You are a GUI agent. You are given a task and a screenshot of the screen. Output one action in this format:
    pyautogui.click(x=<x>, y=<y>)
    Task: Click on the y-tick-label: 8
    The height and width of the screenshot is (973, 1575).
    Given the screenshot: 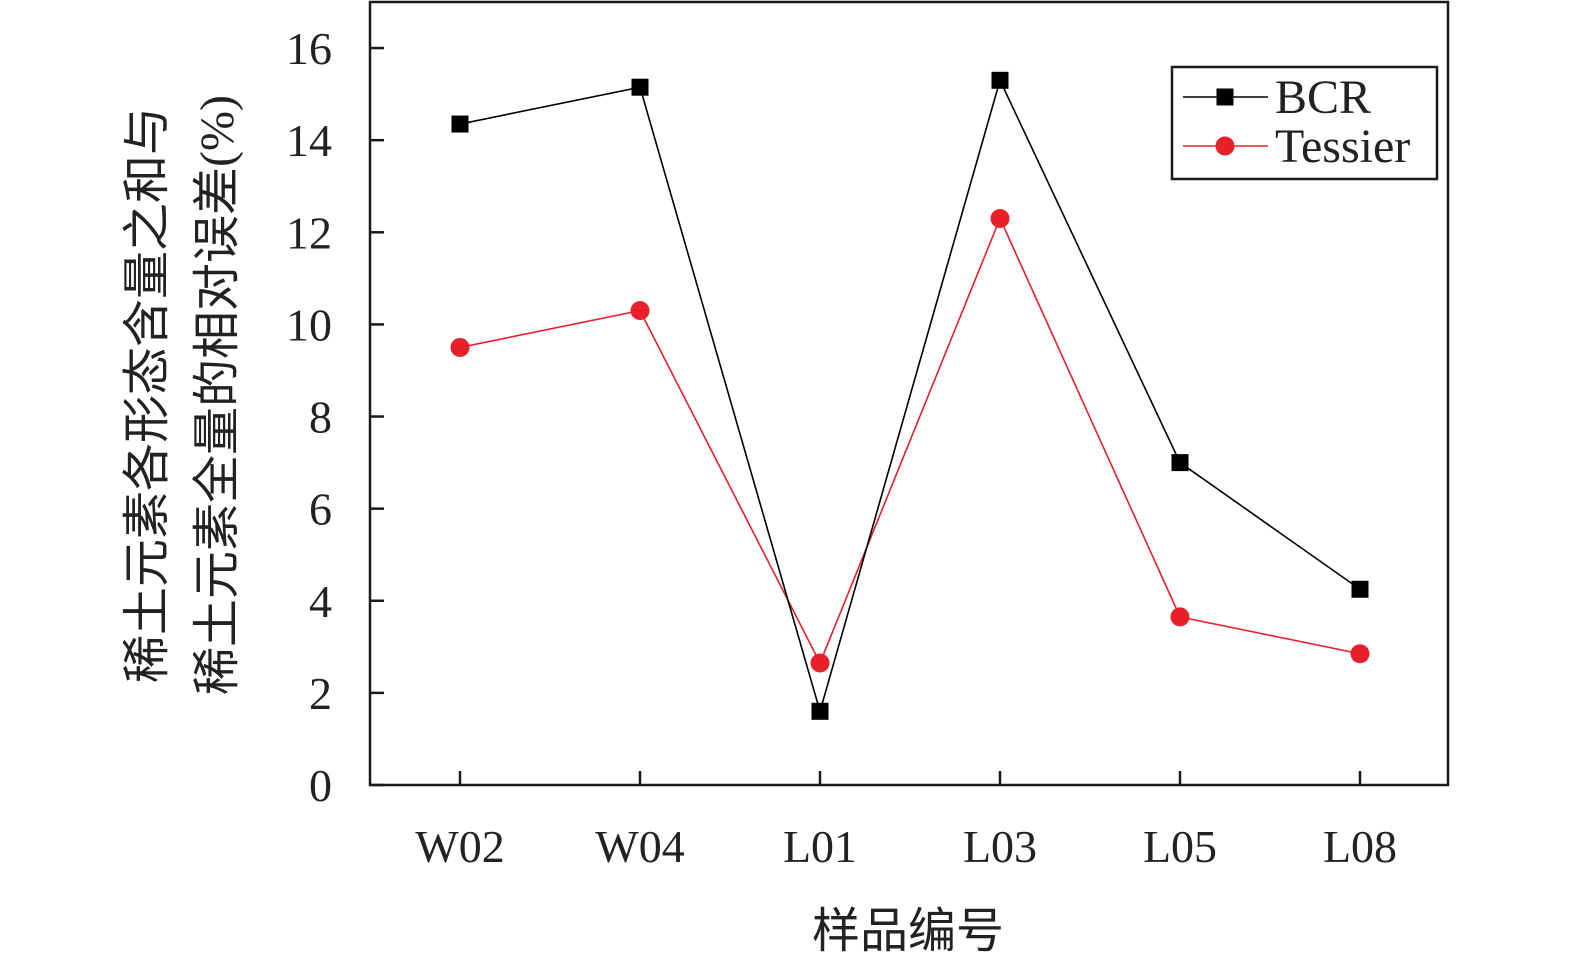 What is the action you would take?
    pyautogui.click(x=320, y=417)
    